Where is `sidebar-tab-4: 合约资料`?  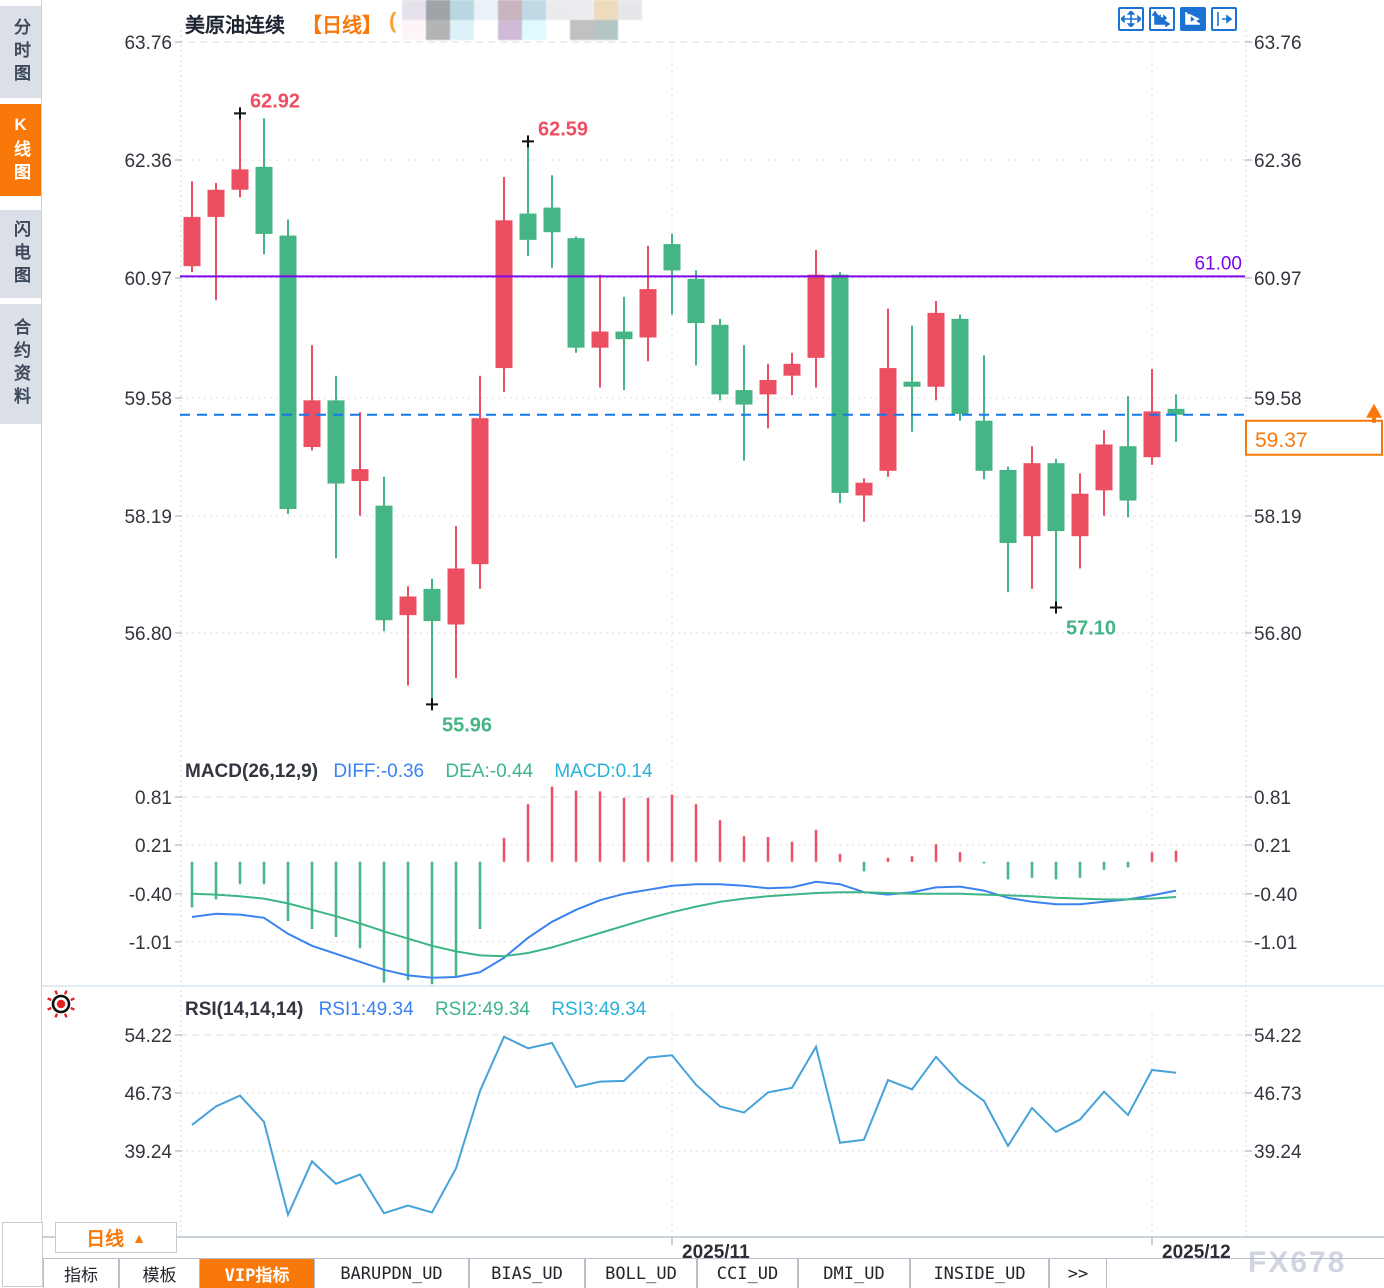
sidebar-tab-4: 合约资料 is located at coordinates (20, 364).